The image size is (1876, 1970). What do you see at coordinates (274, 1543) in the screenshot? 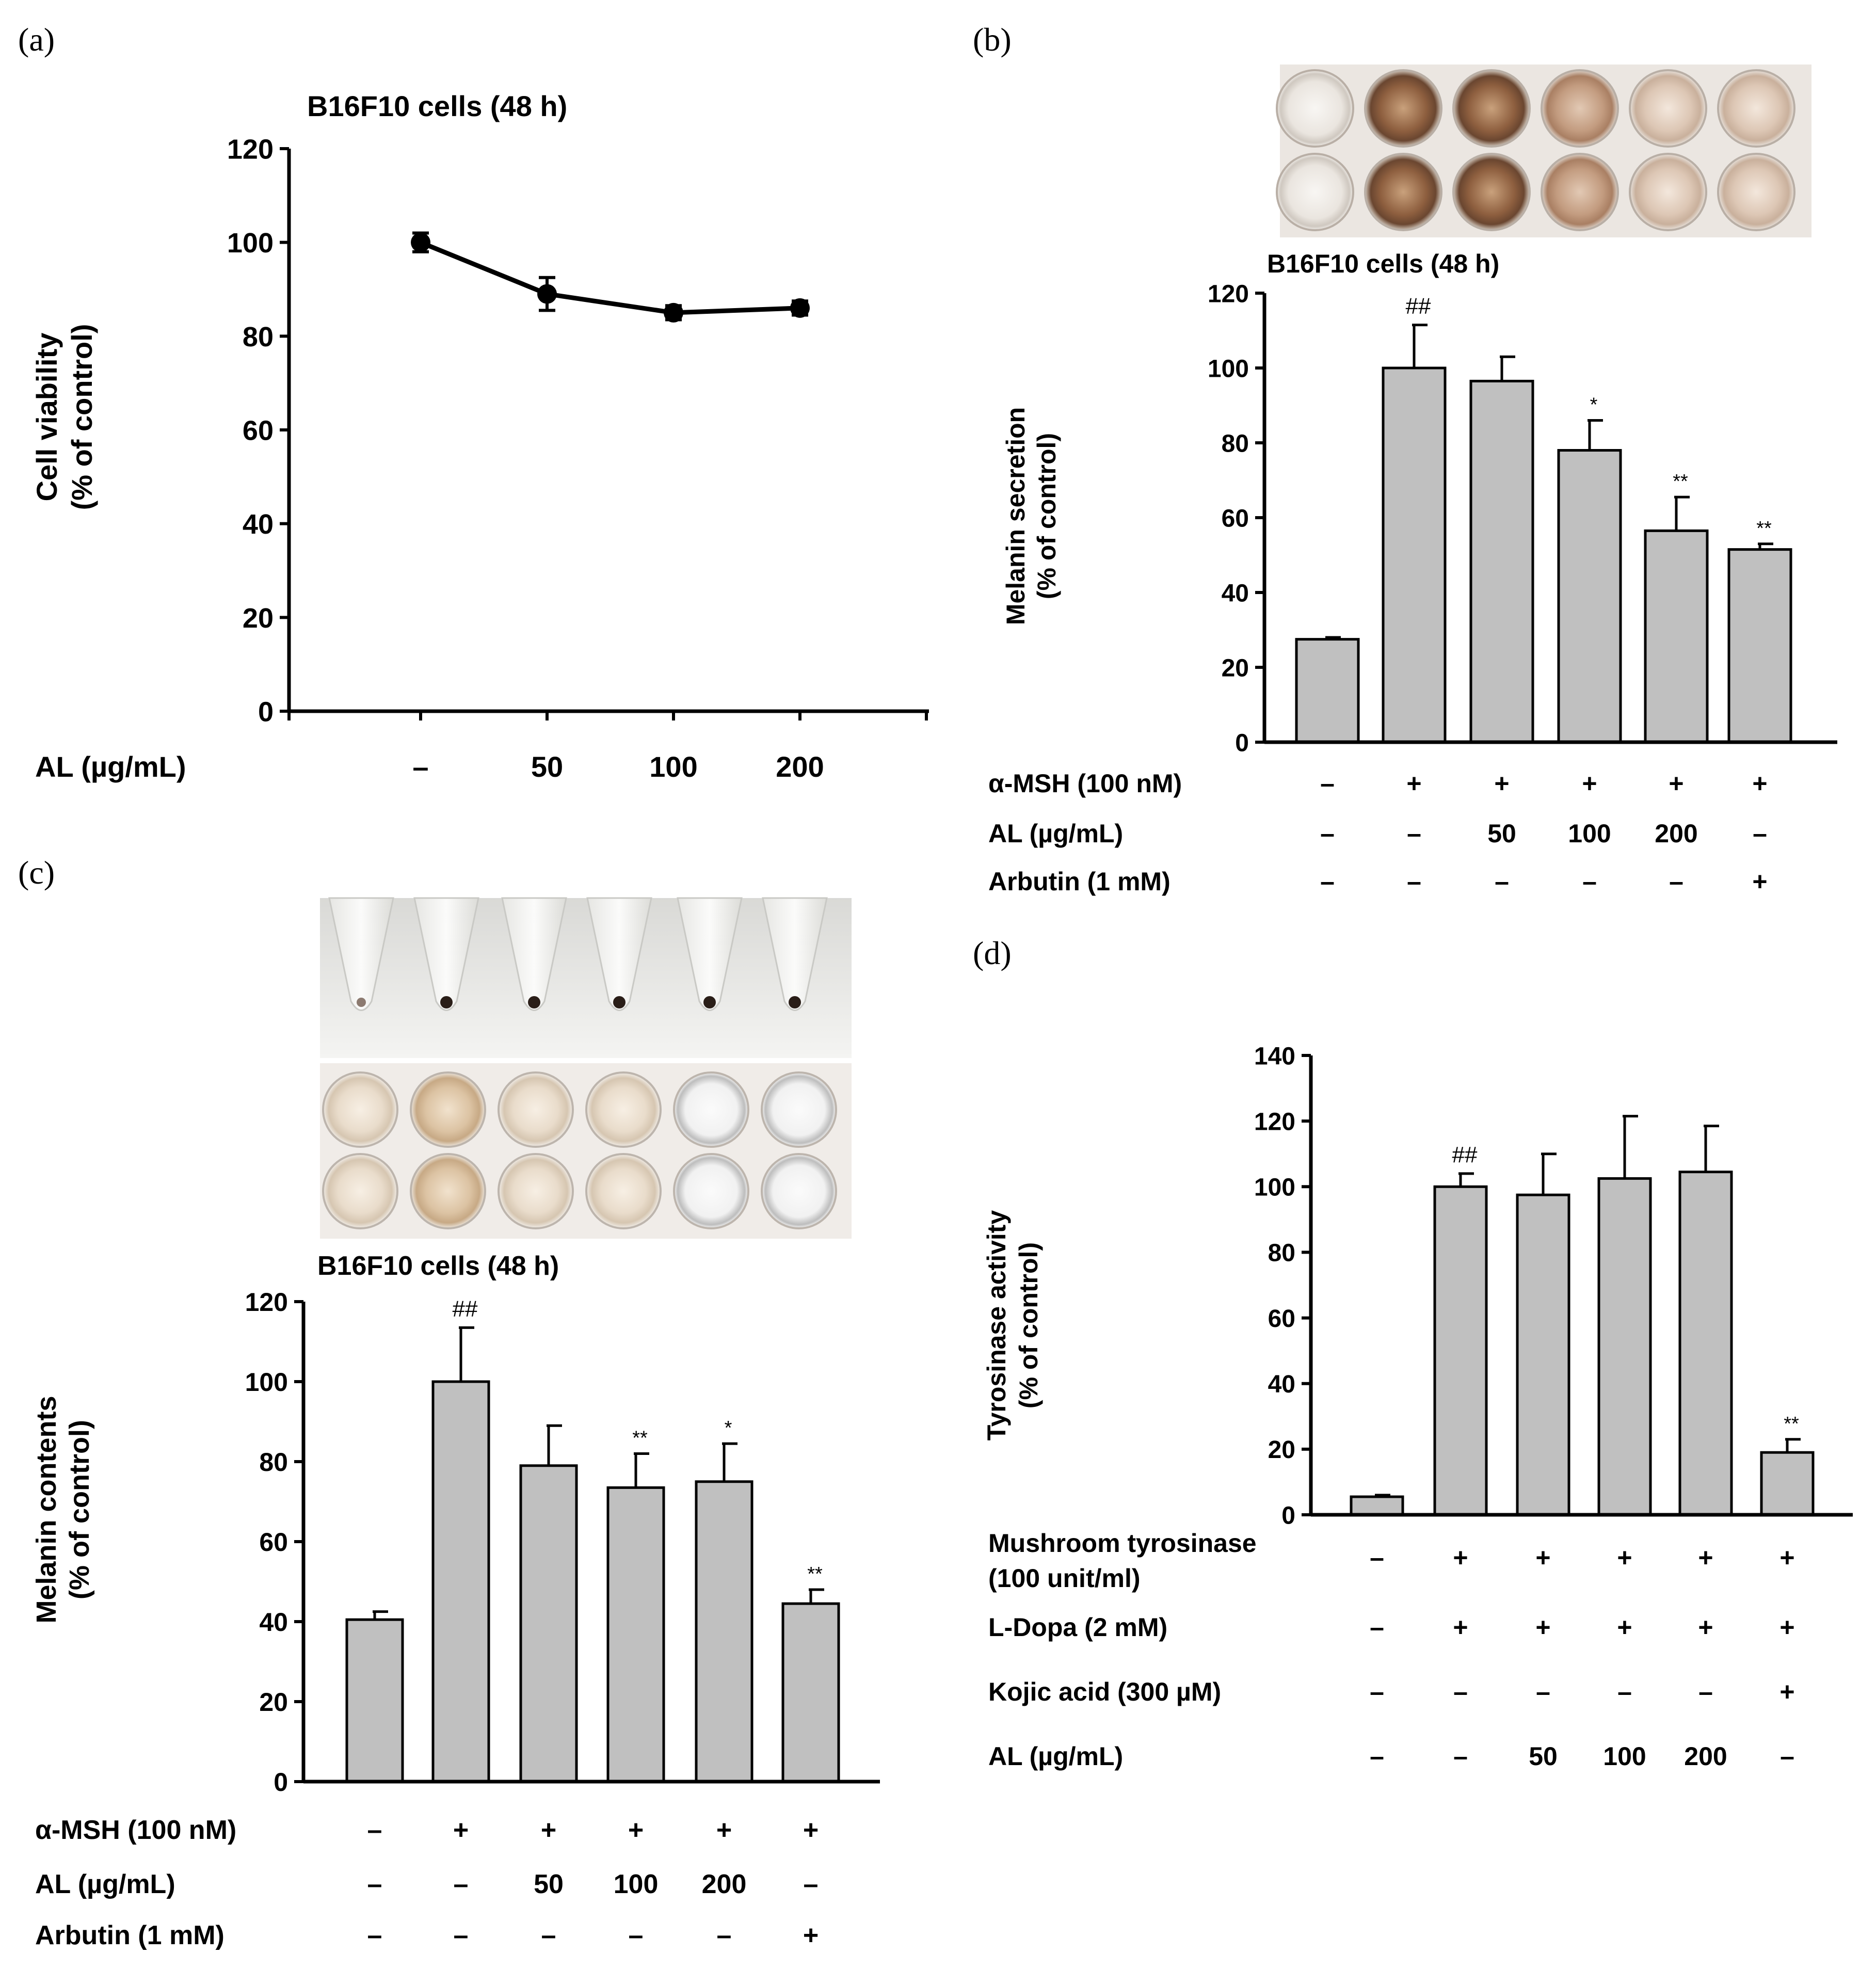
I see `panel-c-y-ticks: 0 20 40 60 80 100 120` at bounding box center [274, 1543].